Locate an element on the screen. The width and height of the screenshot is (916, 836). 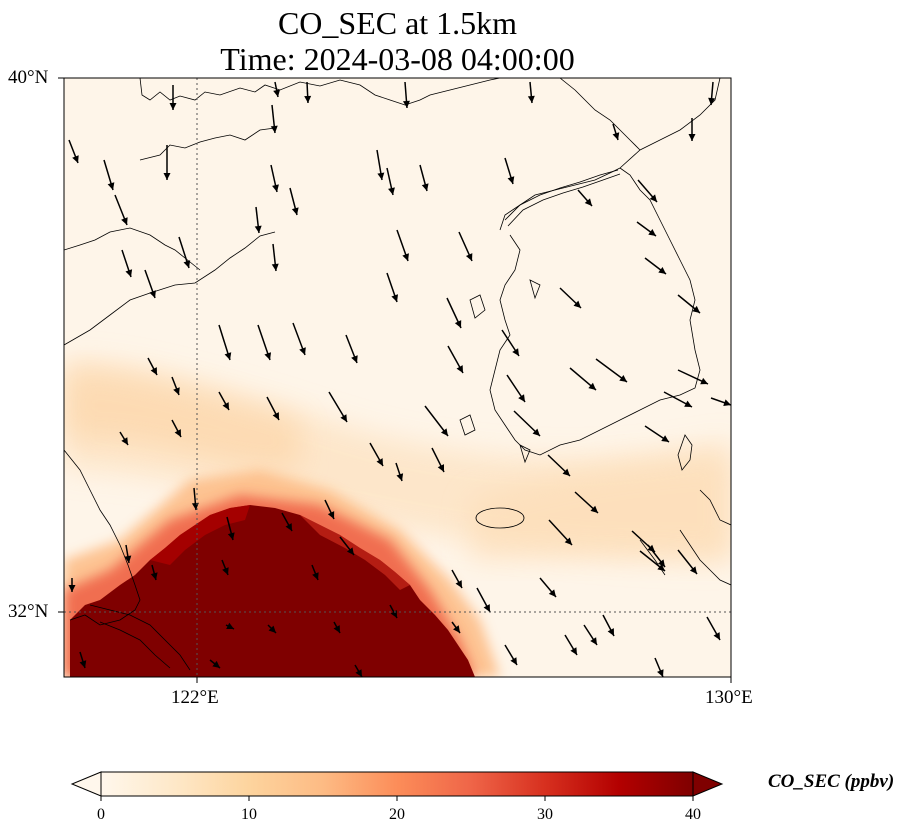
lon-tick-122E: 122°E is located at coordinates (195, 697).